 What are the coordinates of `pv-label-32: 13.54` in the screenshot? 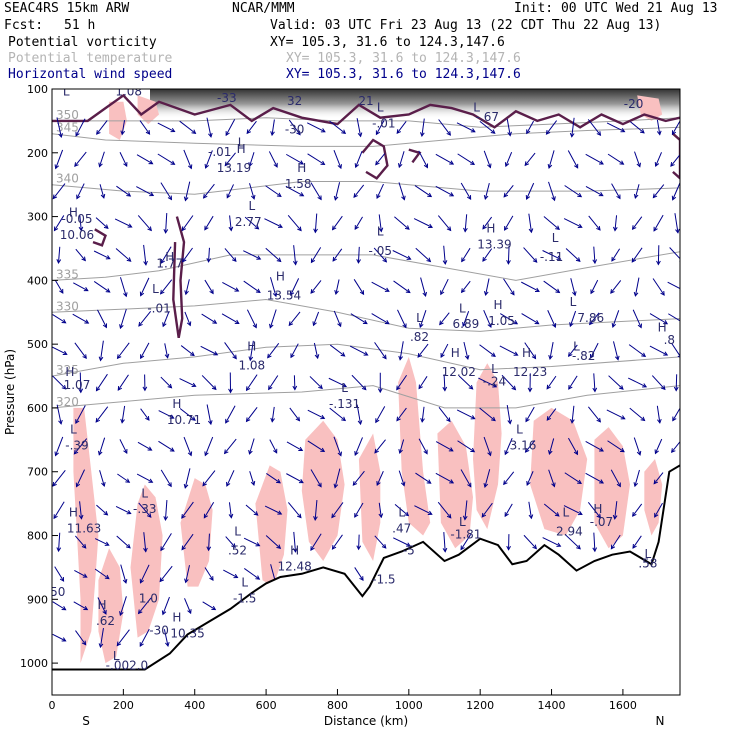 It's located at (284, 296).